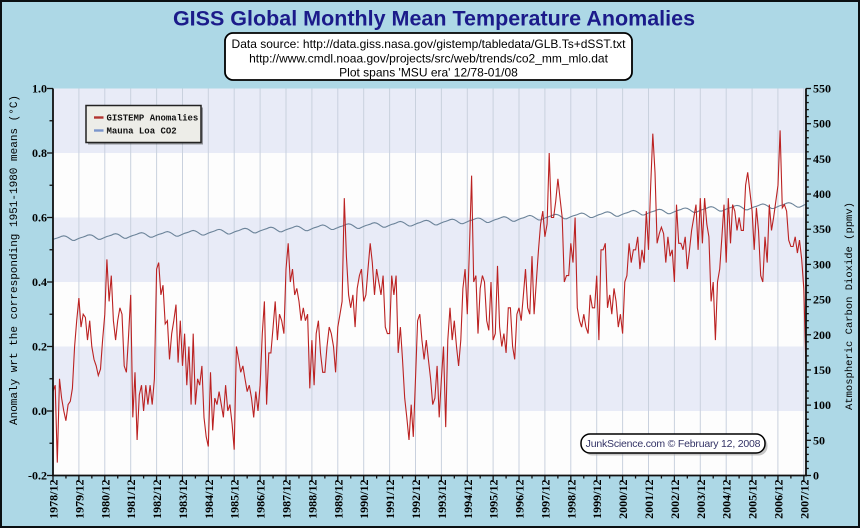 This screenshot has height=528, width=860. What do you see at coordinates (822, 124) in the screenshot?
I see `svg-text: 500` at bounding box center [822, 124].